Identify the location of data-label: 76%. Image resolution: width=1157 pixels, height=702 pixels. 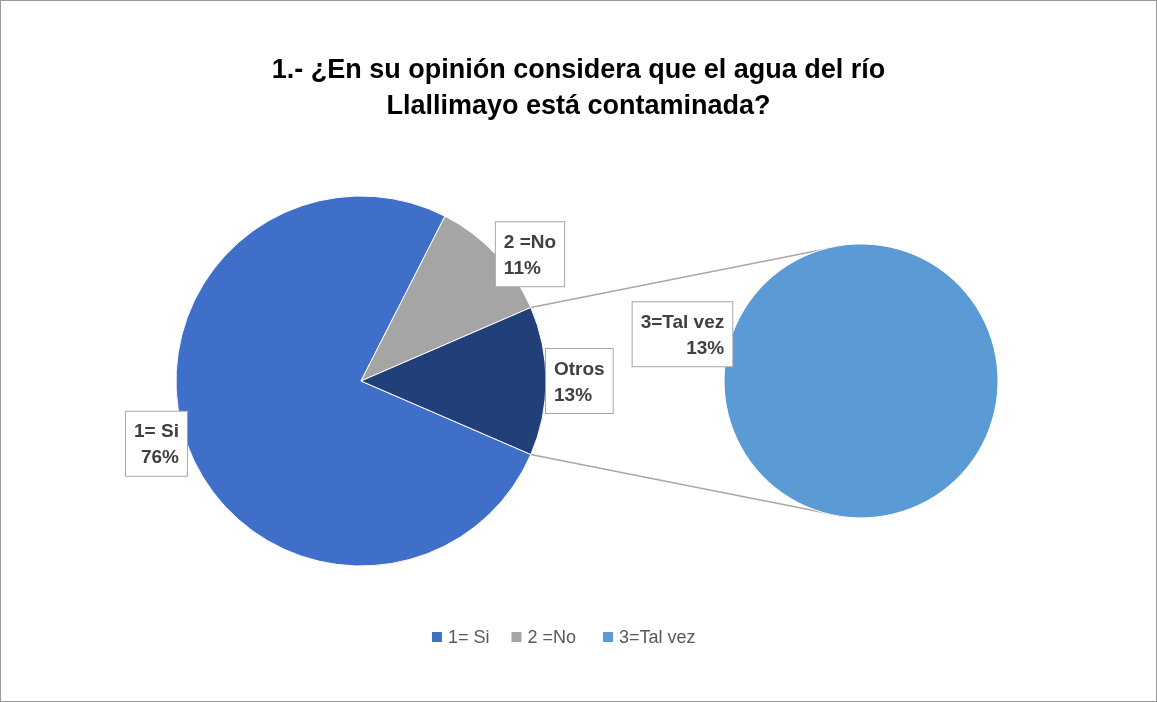
(160, 457).